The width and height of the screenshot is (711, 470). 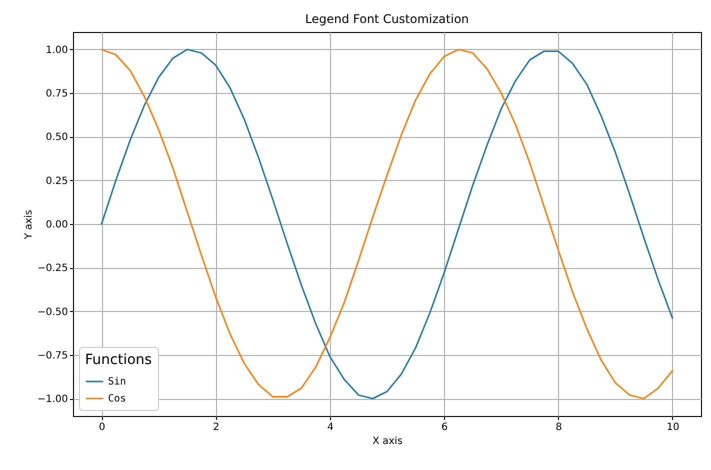 What do you see at coordinates (117, 399) in the screenshot?
I see `legend-label: Cos` at bounding box center [117, 399].